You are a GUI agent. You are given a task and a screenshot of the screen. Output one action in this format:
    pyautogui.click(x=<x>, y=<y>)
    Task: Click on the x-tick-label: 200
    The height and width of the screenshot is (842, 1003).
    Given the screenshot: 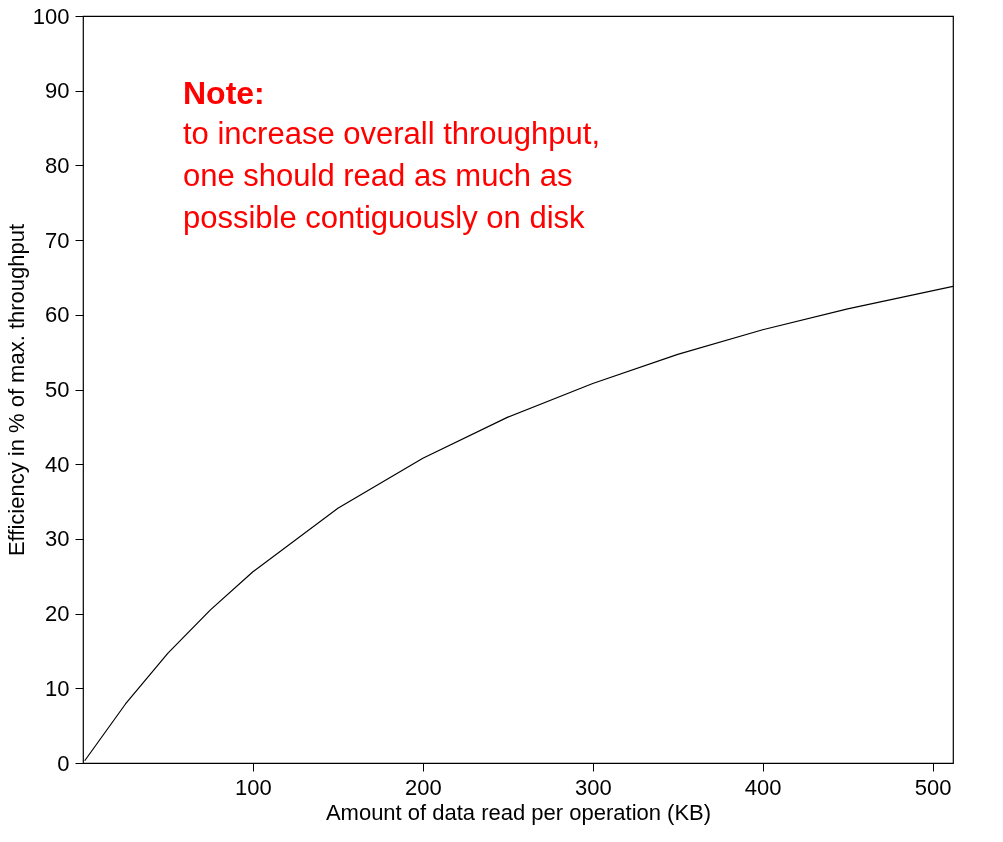 What is the action you would take?
    pyautogui.click(x=423, y=787)
    